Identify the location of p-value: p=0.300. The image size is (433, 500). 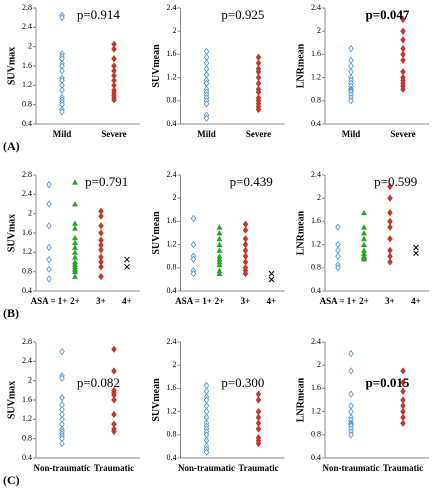
(242, 382).